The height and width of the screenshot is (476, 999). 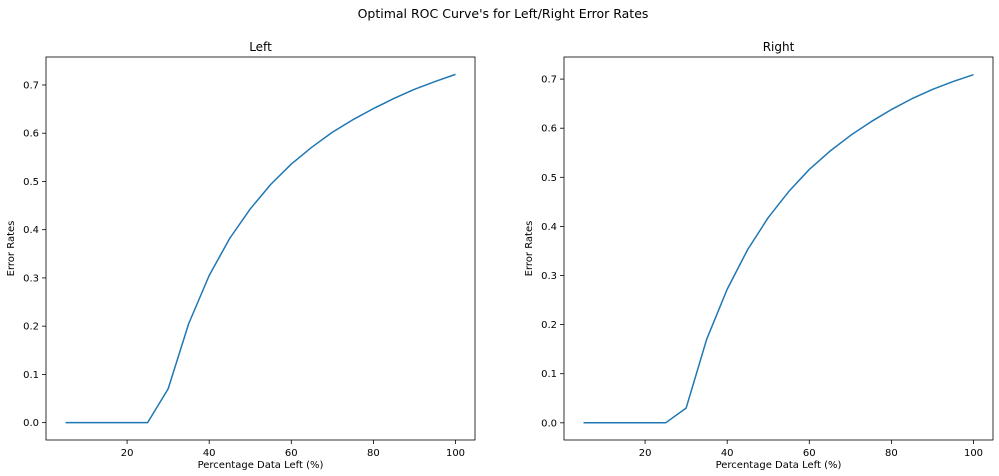 What do you see at coordinates (549, 178) in the screenshot?
I see `right-y-tick-label: 0.5` at bounding box center [549, 178].